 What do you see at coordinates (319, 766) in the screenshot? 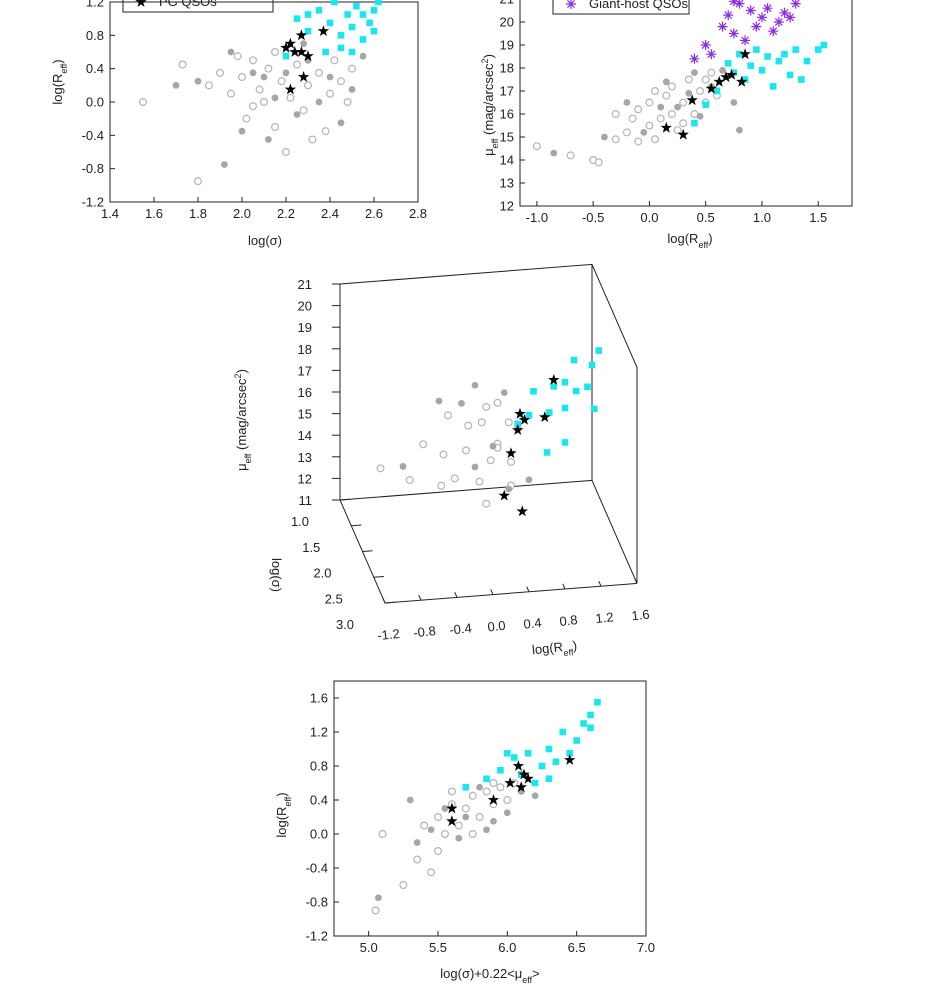
I see `y-tick-label: 0.8` at bounding box center [319, 766].